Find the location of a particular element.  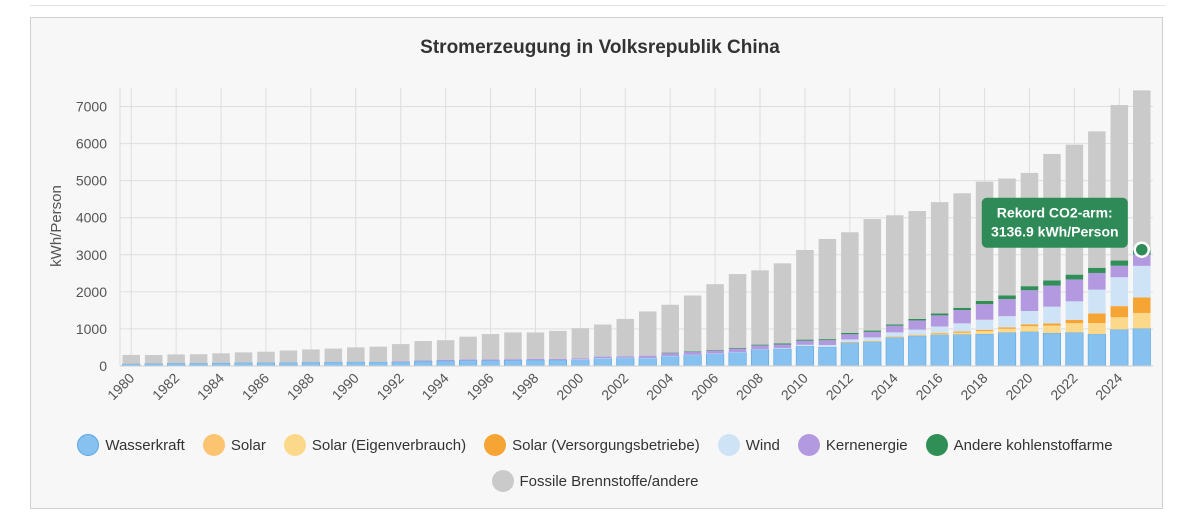

legend-item: Solar is located at coordinates (234, 445).